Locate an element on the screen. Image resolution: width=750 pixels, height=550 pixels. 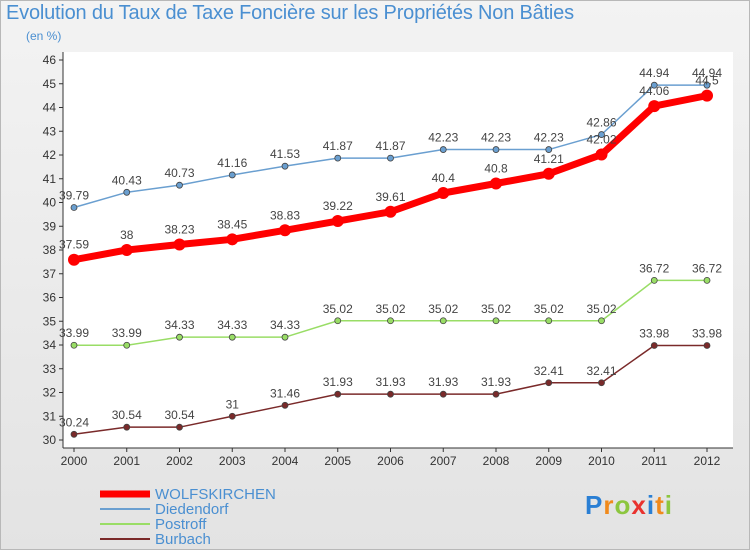
y-tick-label: 33 is located at coordinates (50, 369).